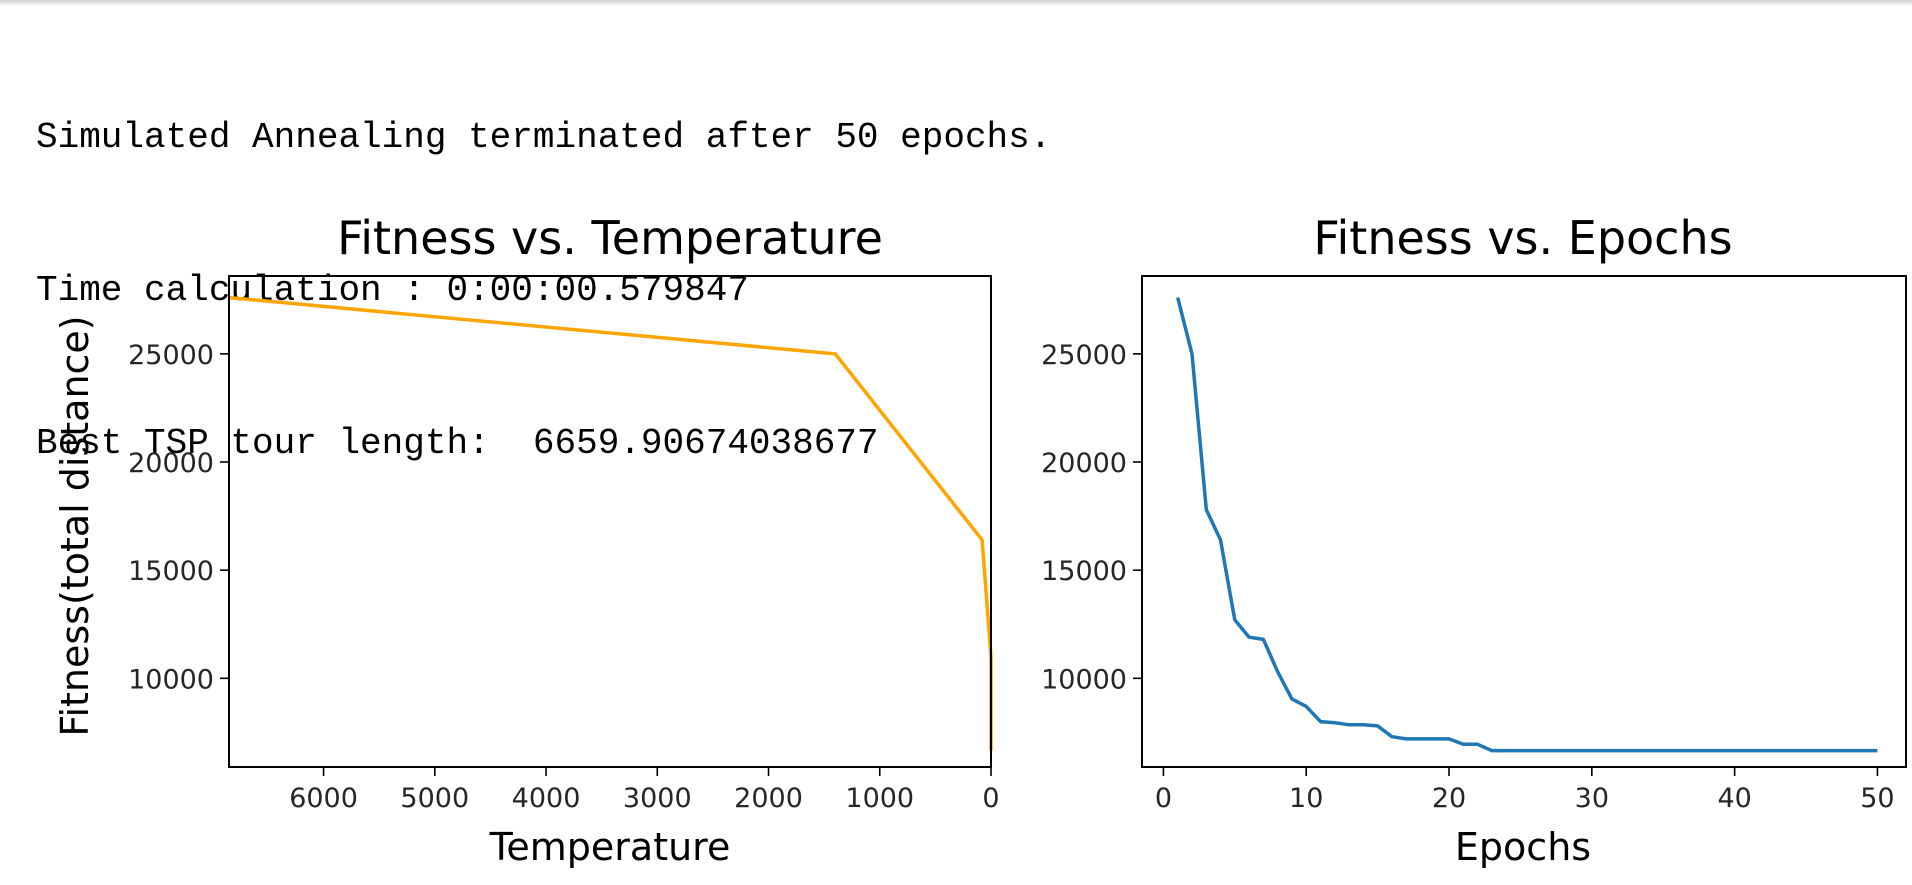 This screenshot has width=1912, height=885. Describe the element at coordinates (1306, 798) in the screenshot. I see `x-tick-label: 10` at that location.